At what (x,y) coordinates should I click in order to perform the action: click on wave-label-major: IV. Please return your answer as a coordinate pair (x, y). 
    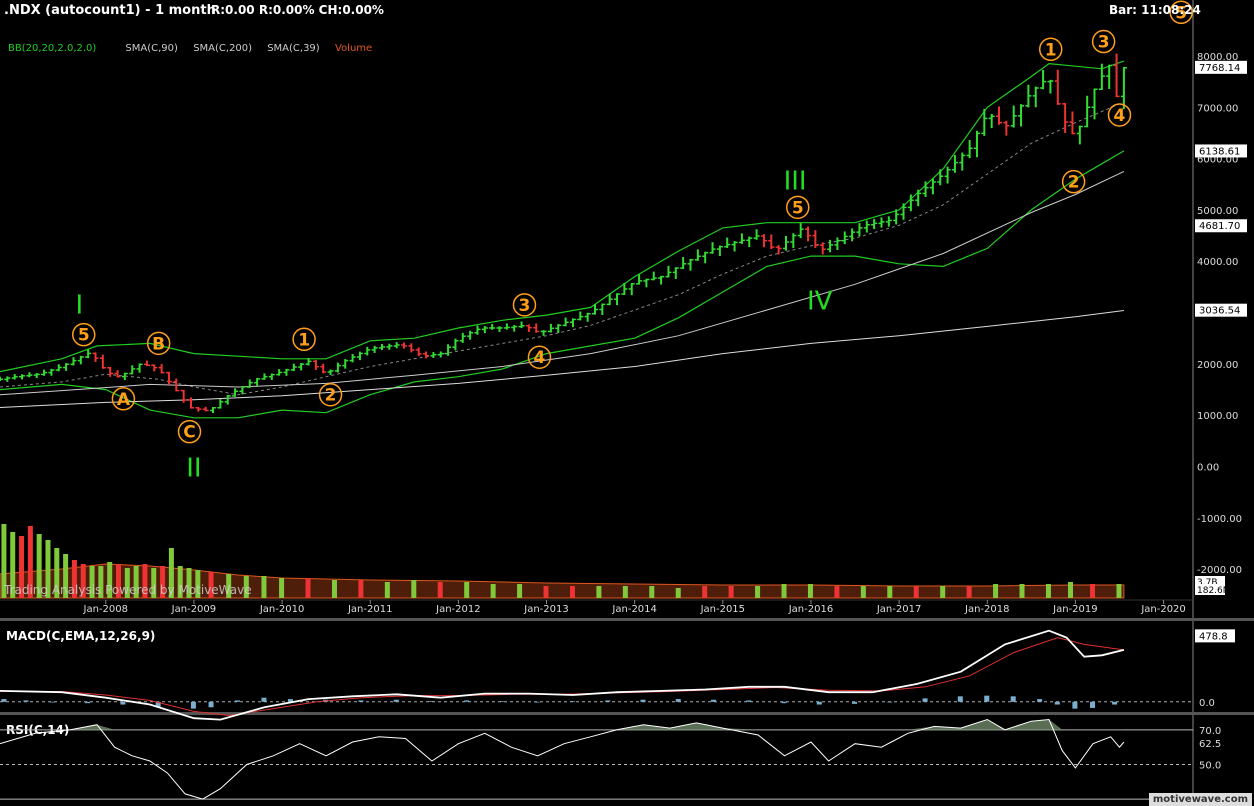
    Looking at the image, I should click on (820, 302).